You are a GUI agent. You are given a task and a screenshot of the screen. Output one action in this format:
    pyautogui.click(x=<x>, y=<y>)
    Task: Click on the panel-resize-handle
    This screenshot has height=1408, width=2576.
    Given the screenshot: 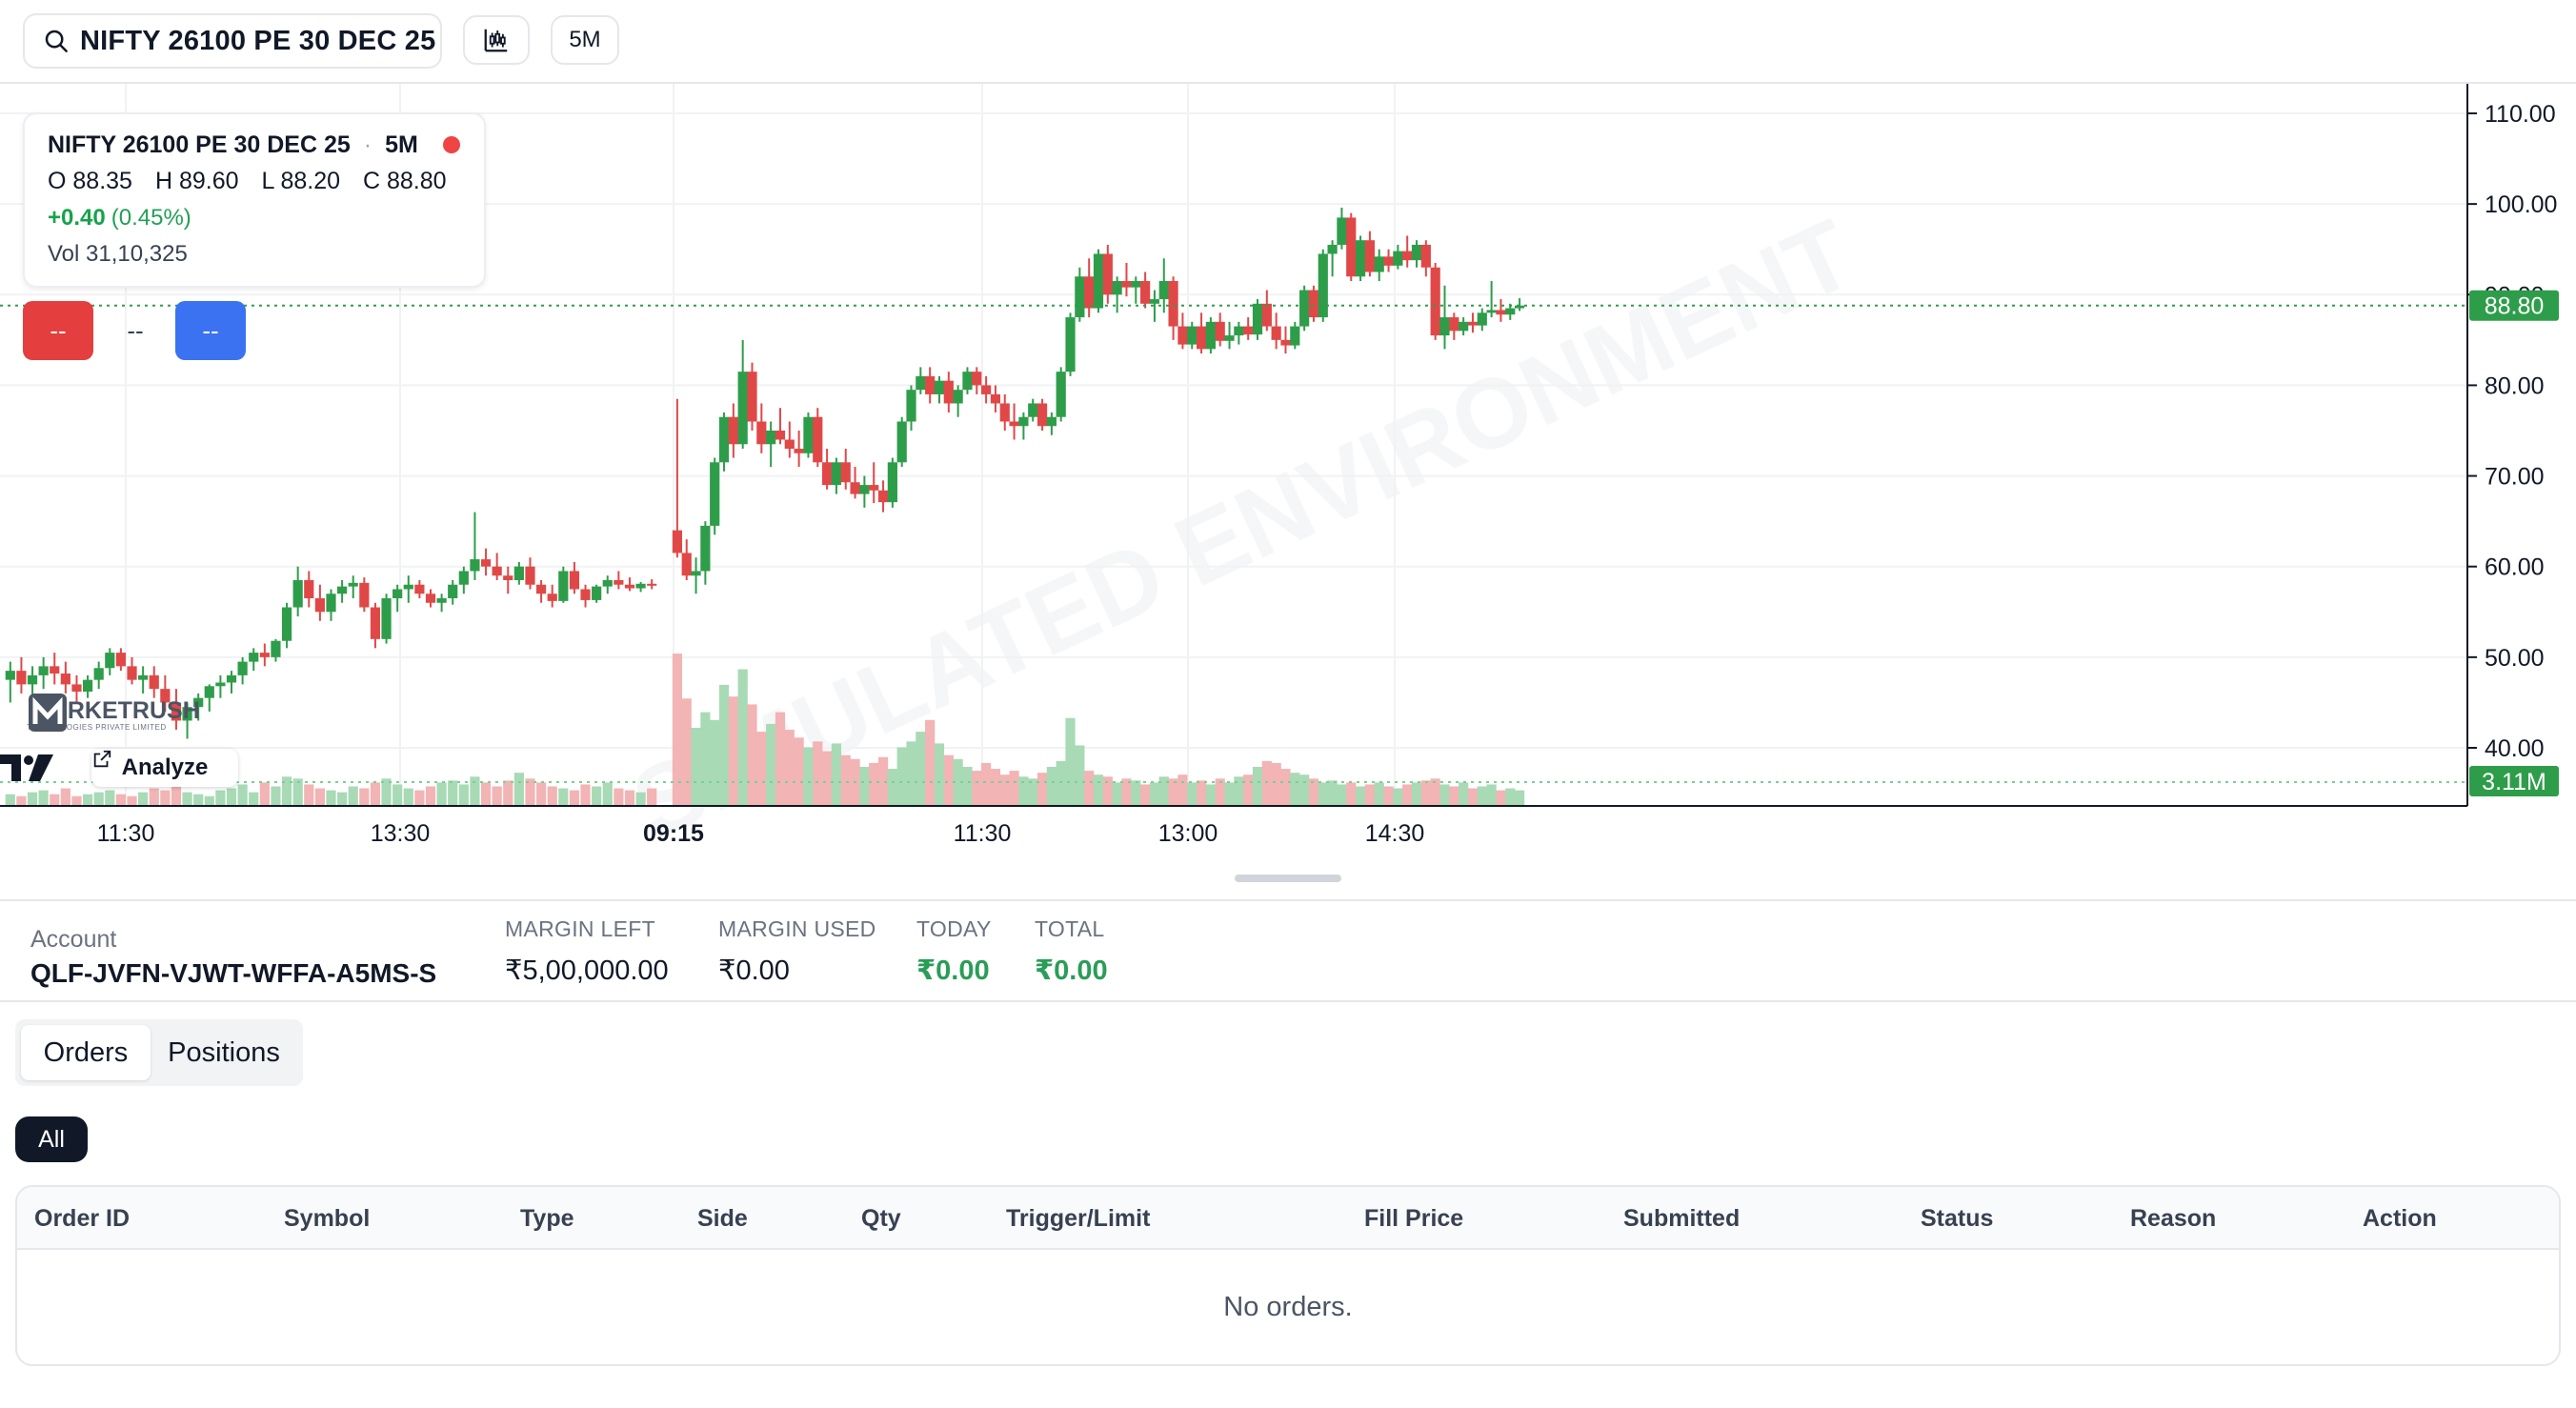 What is the action you would take?
    pyautogui.click(x=1288, y=879)
    